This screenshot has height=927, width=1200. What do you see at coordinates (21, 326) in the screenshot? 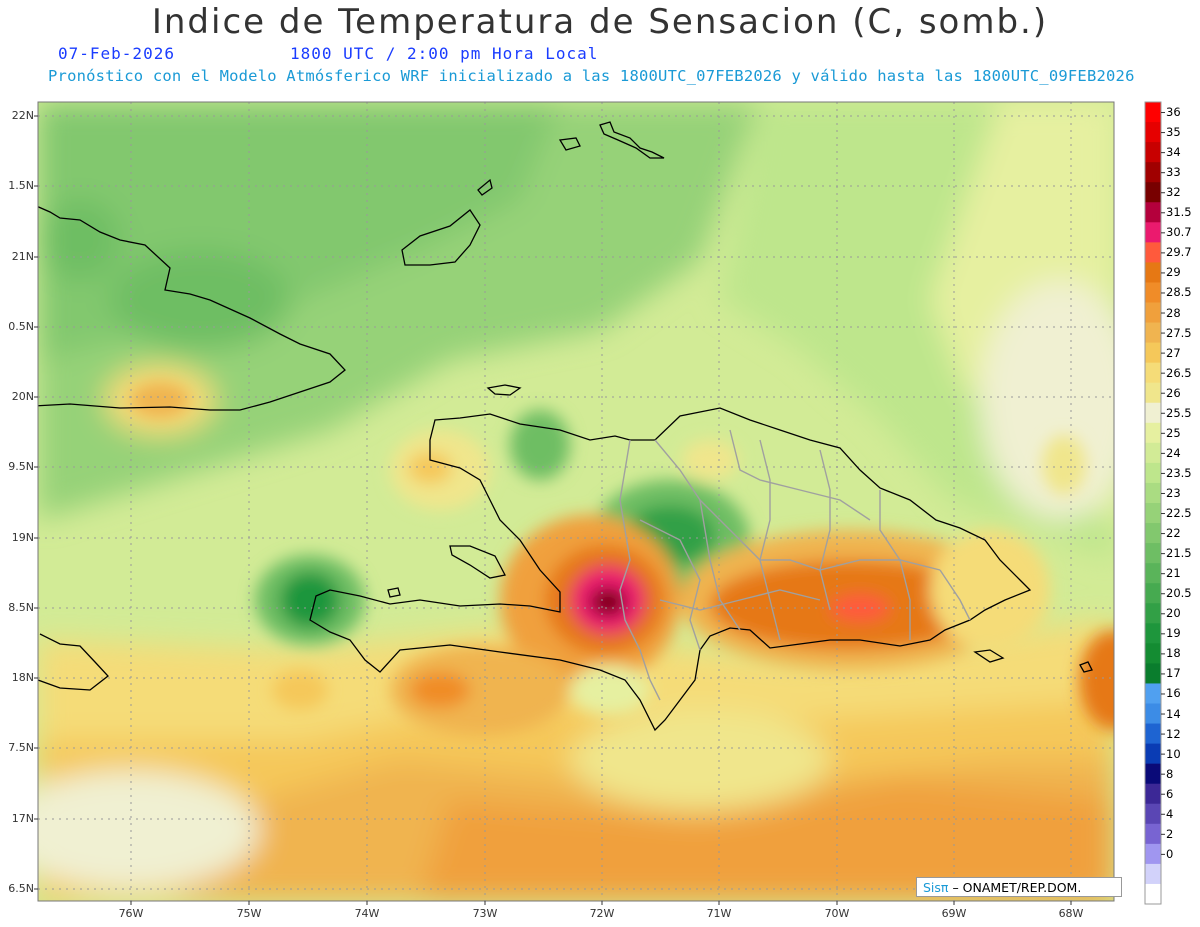
I see `lat-label: 0.5N` at bounding box center [21, 326].